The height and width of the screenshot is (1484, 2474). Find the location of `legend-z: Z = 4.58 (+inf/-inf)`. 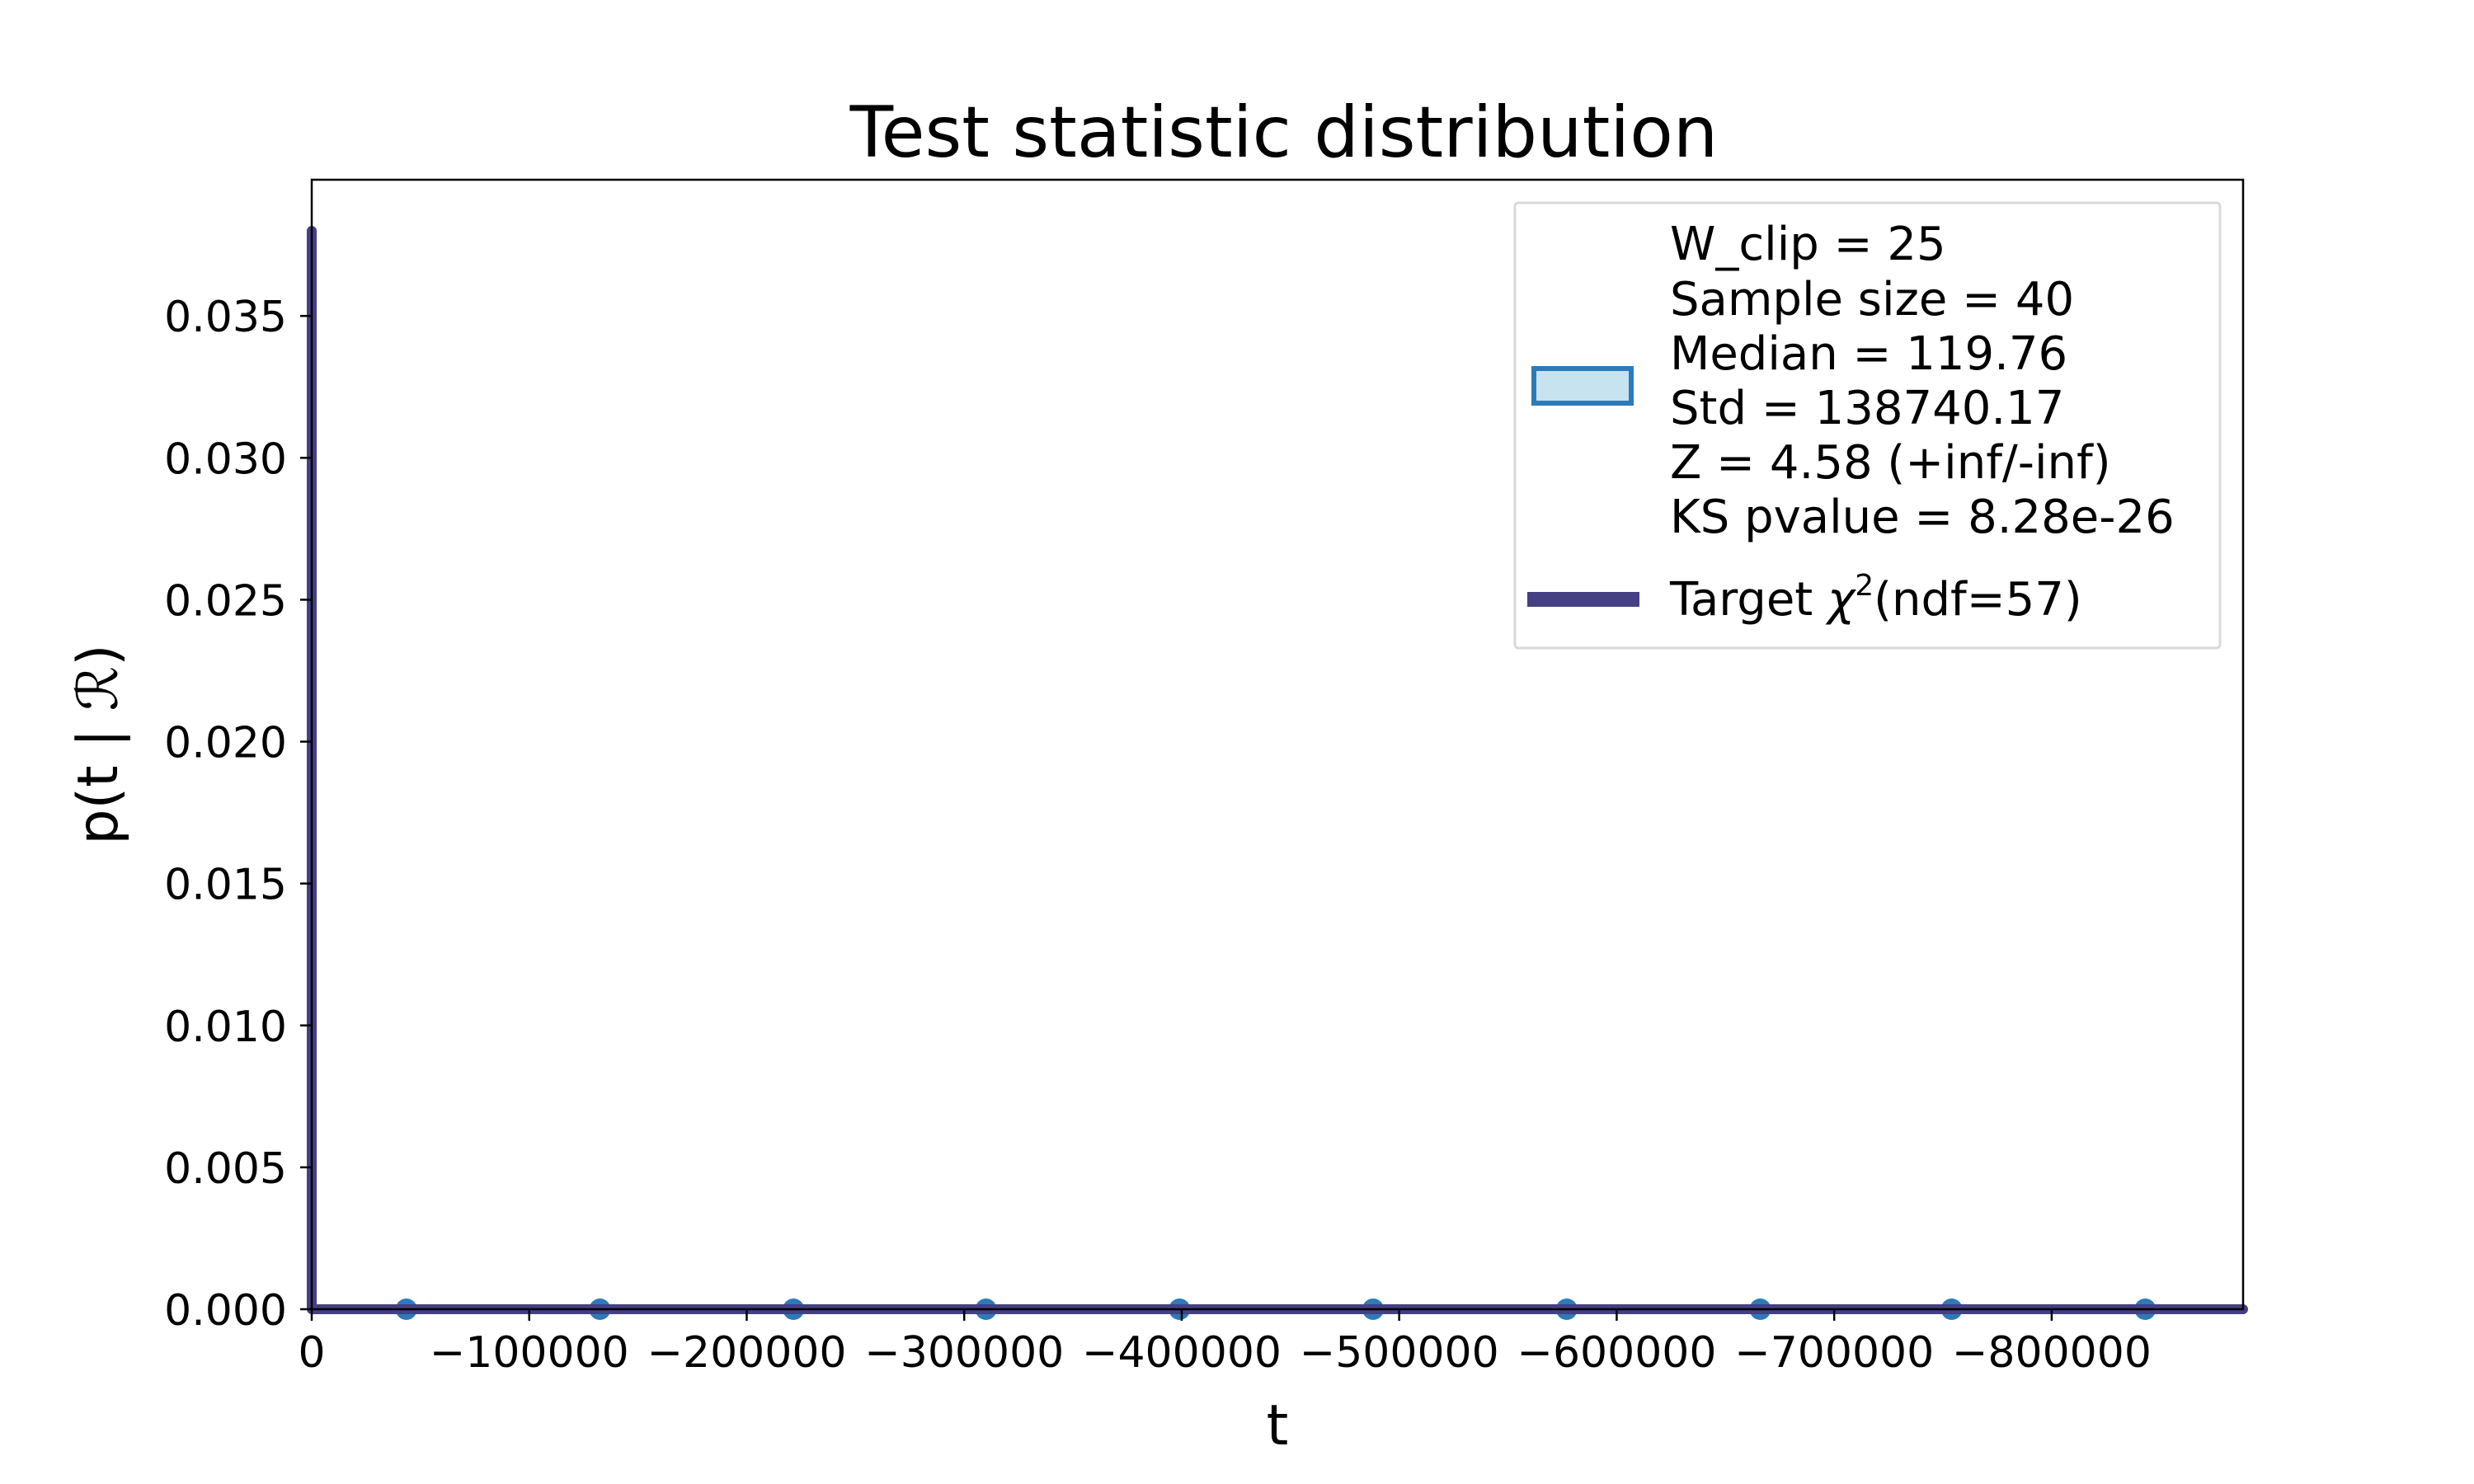

legend-z: Z = 4.58 (+inf/-inf) is located at coordinates (1890, 463).